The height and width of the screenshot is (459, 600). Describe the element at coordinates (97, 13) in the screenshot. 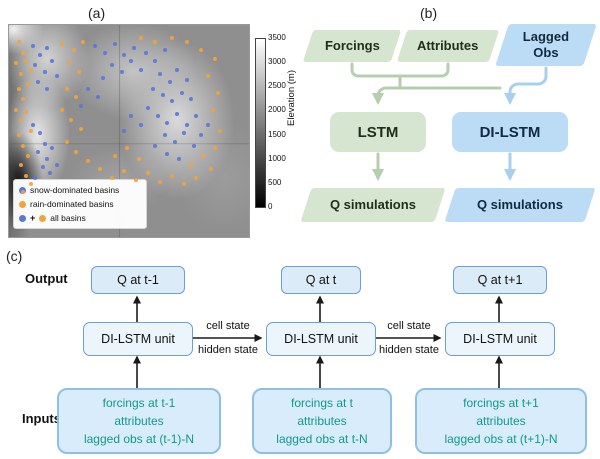

I see `panel-a-label: (a)` at that location.